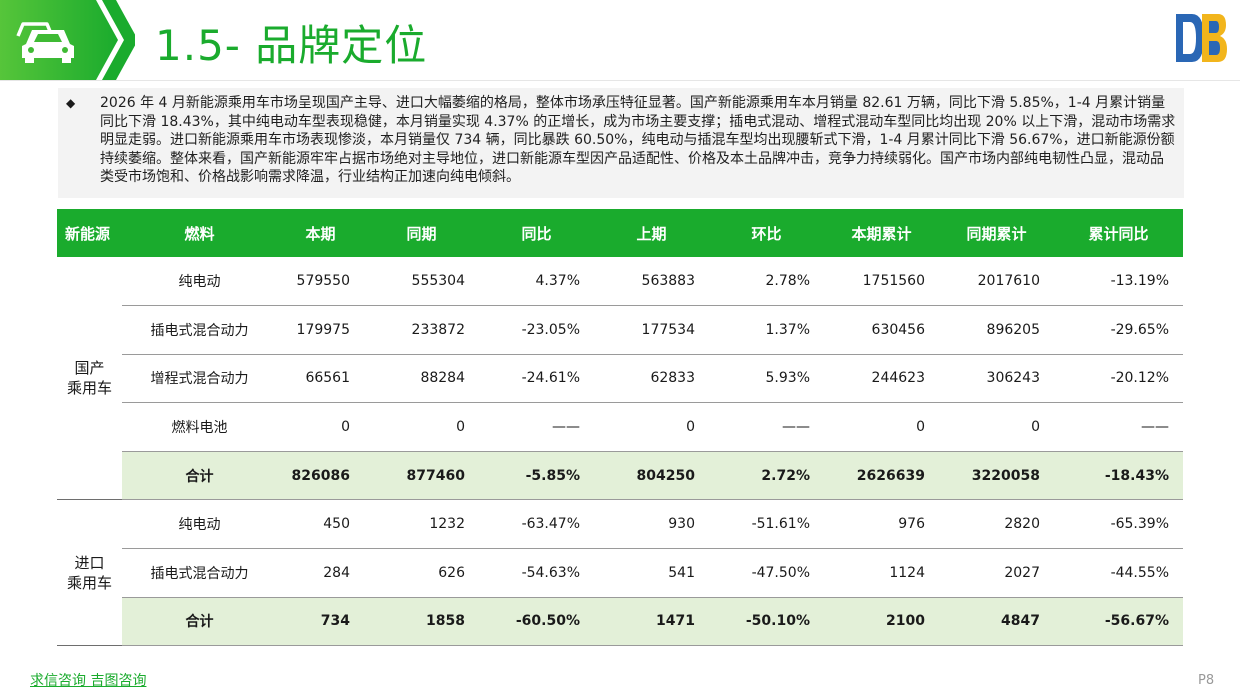 Image resolution: width=1240 pixels, height=697 pixels. I want to click on value-cell: 563883, so click(651, 282).